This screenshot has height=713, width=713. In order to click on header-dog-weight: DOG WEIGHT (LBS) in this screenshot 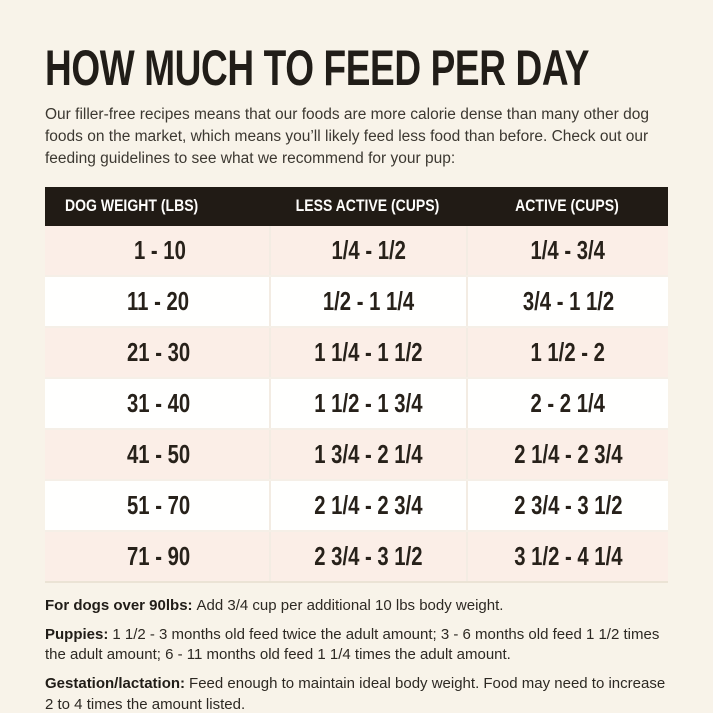, I will do `click(157, 206)`.